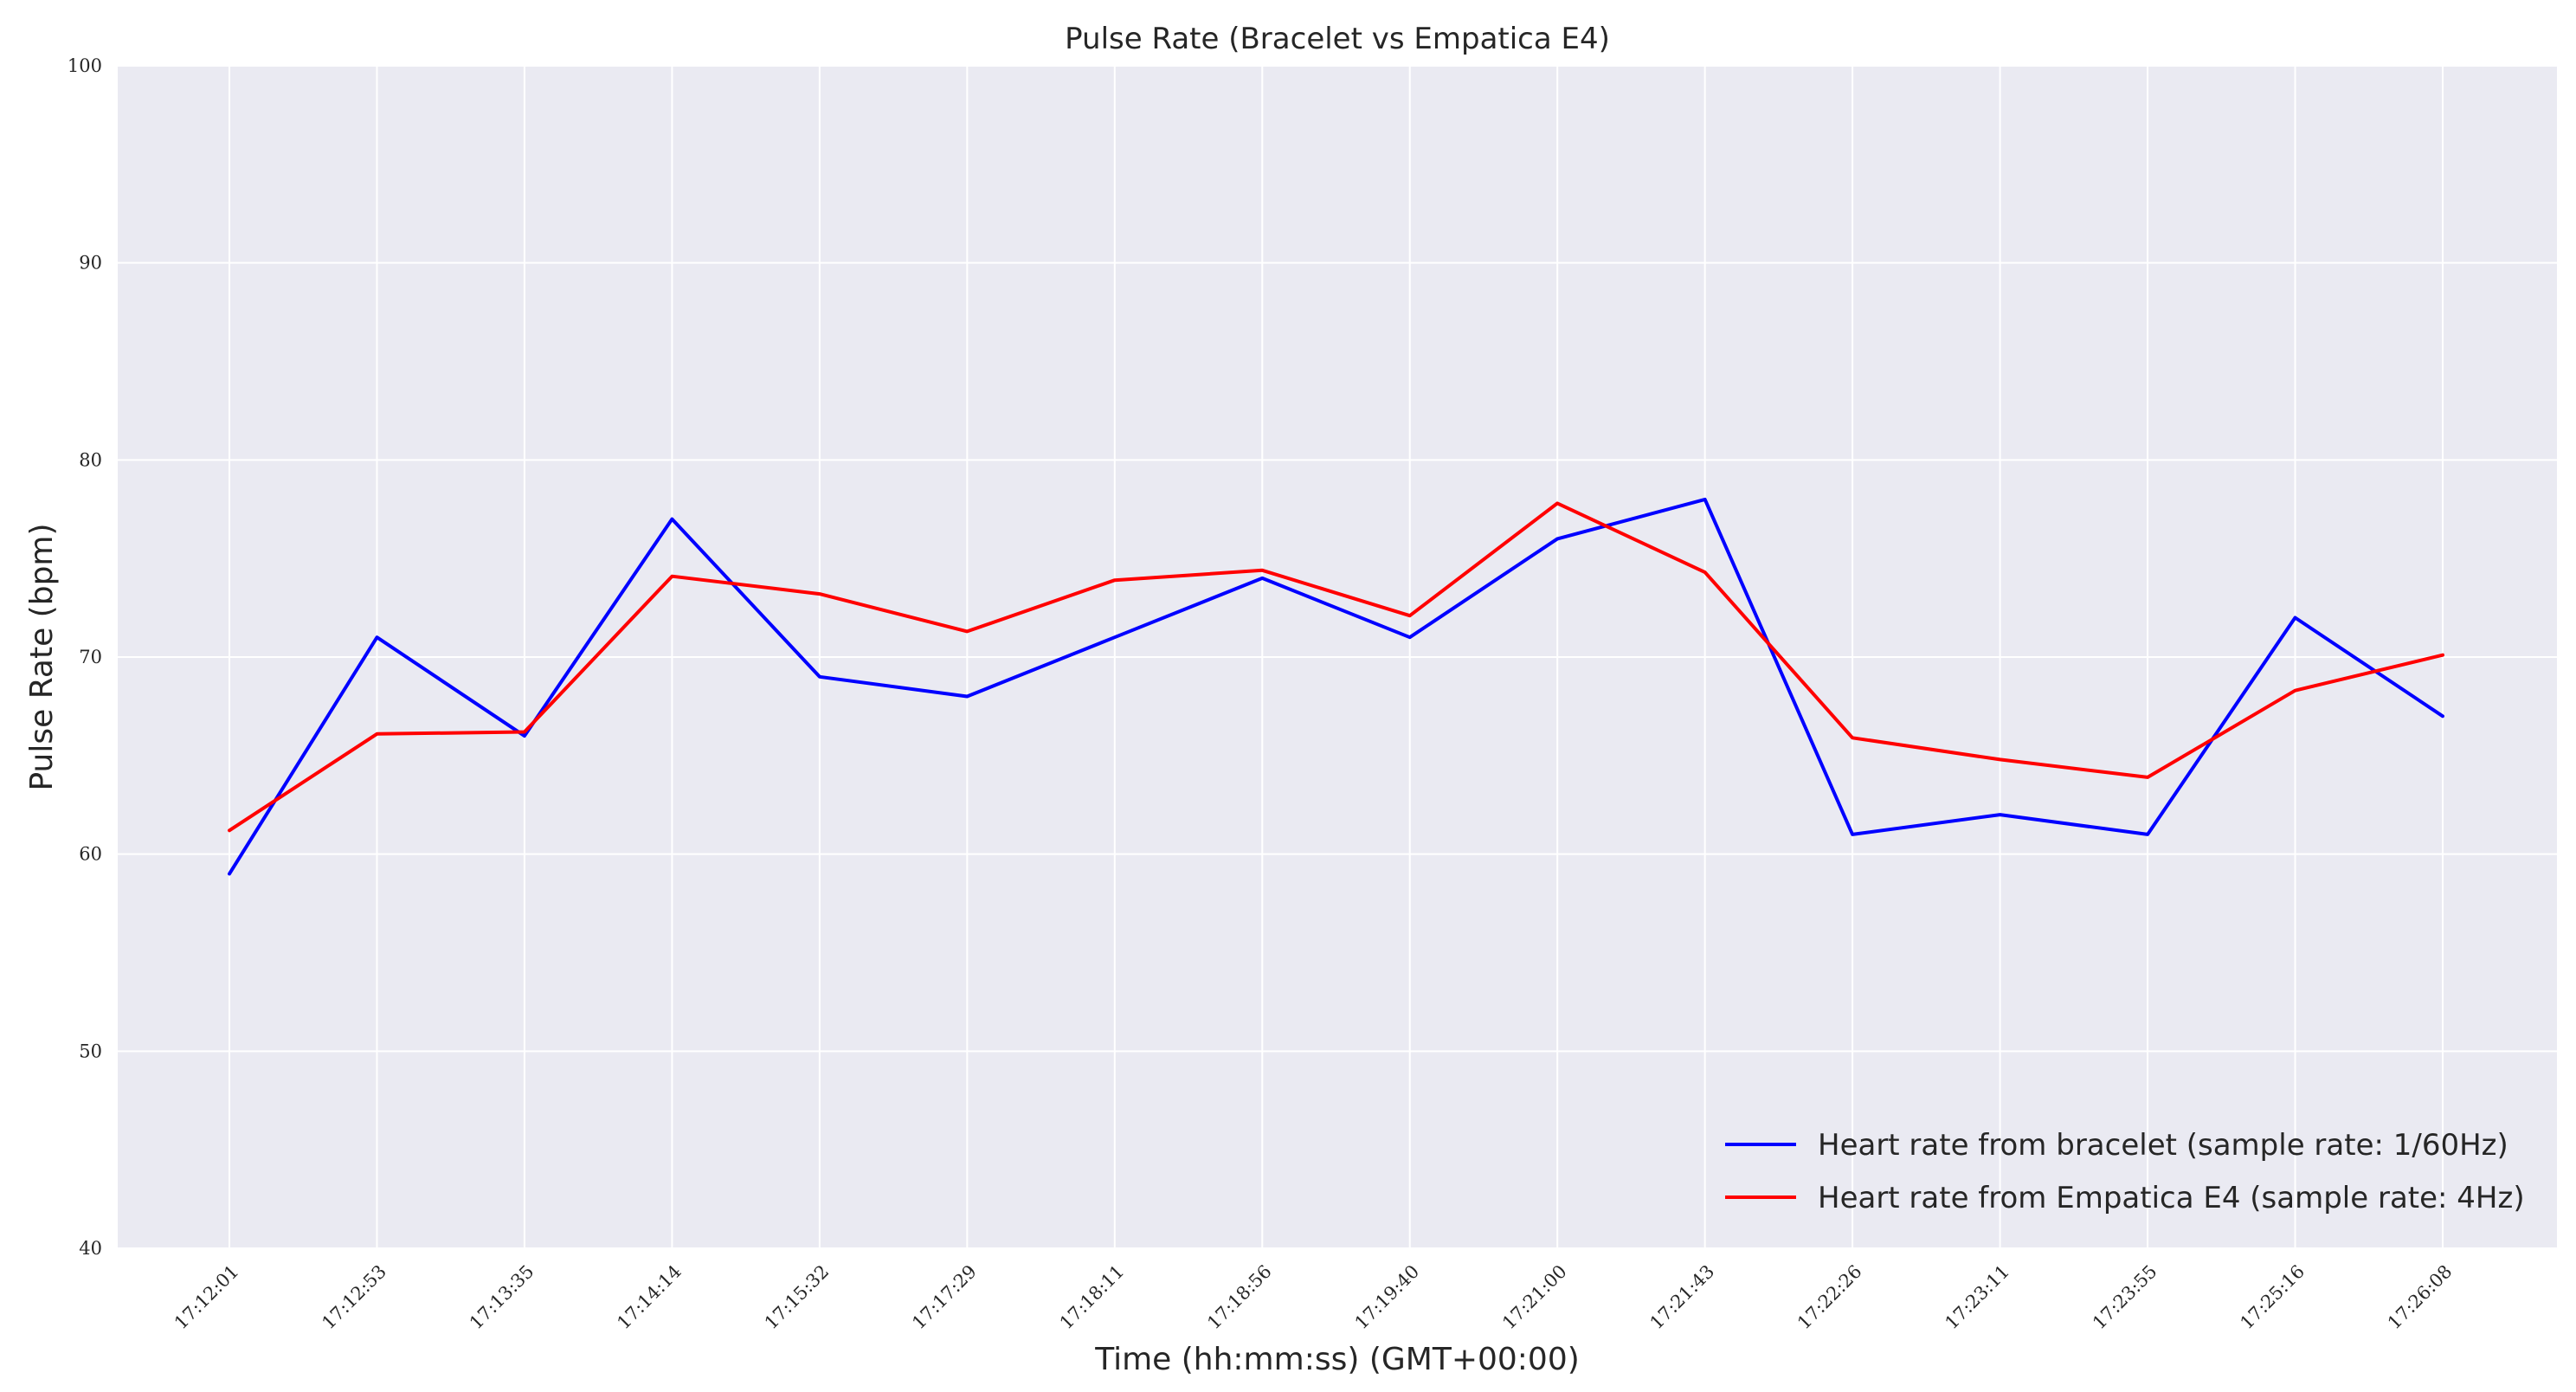  Describe the element at coordinates (90, 459) in the screenshot. I see `y-tick-label: 80` at that location.